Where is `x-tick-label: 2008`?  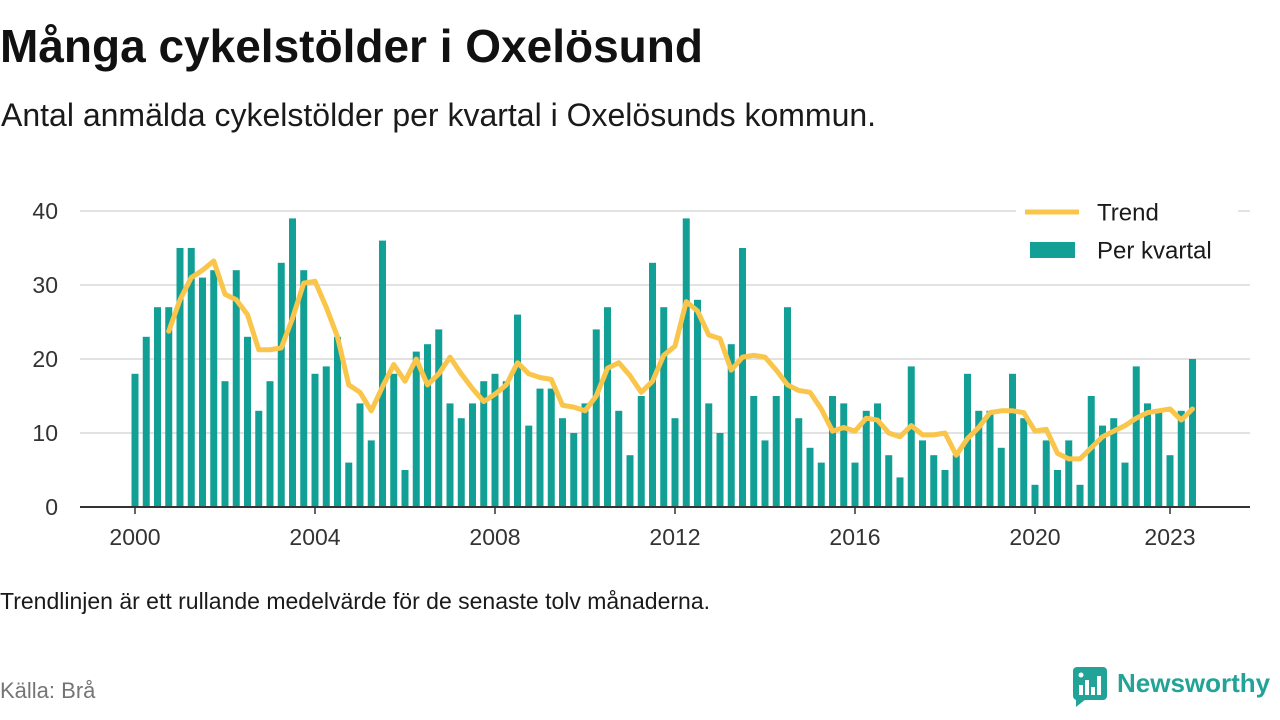
x-tick-label: 2008 is located at coordinates (494, 537).